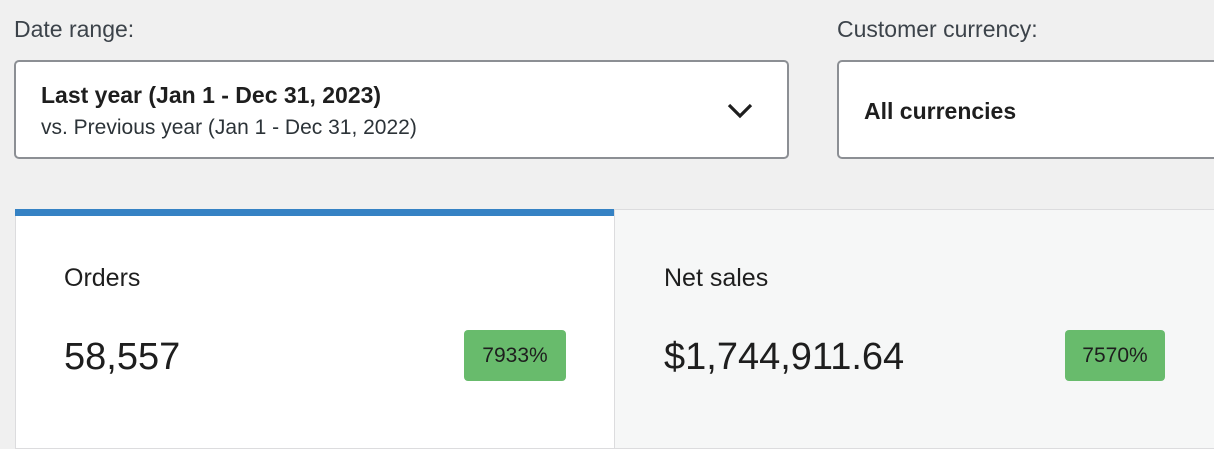  Describe the element at coordinates (74, 29) in the screenshot. I see `date-range-label: Date range:` at that location.